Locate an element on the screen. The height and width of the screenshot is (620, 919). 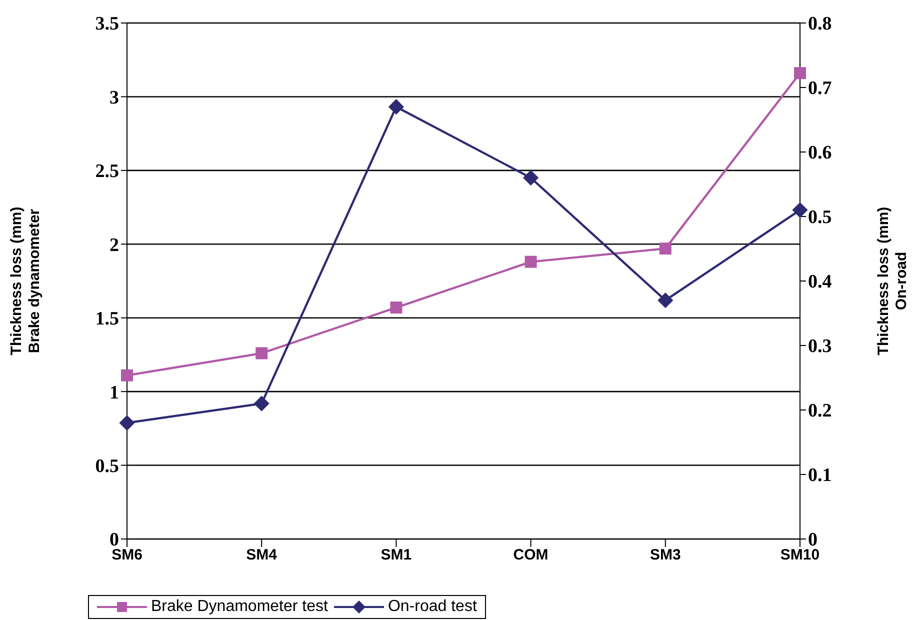
y2-tick-label: 0.7 is located at coordinates (820, 89).